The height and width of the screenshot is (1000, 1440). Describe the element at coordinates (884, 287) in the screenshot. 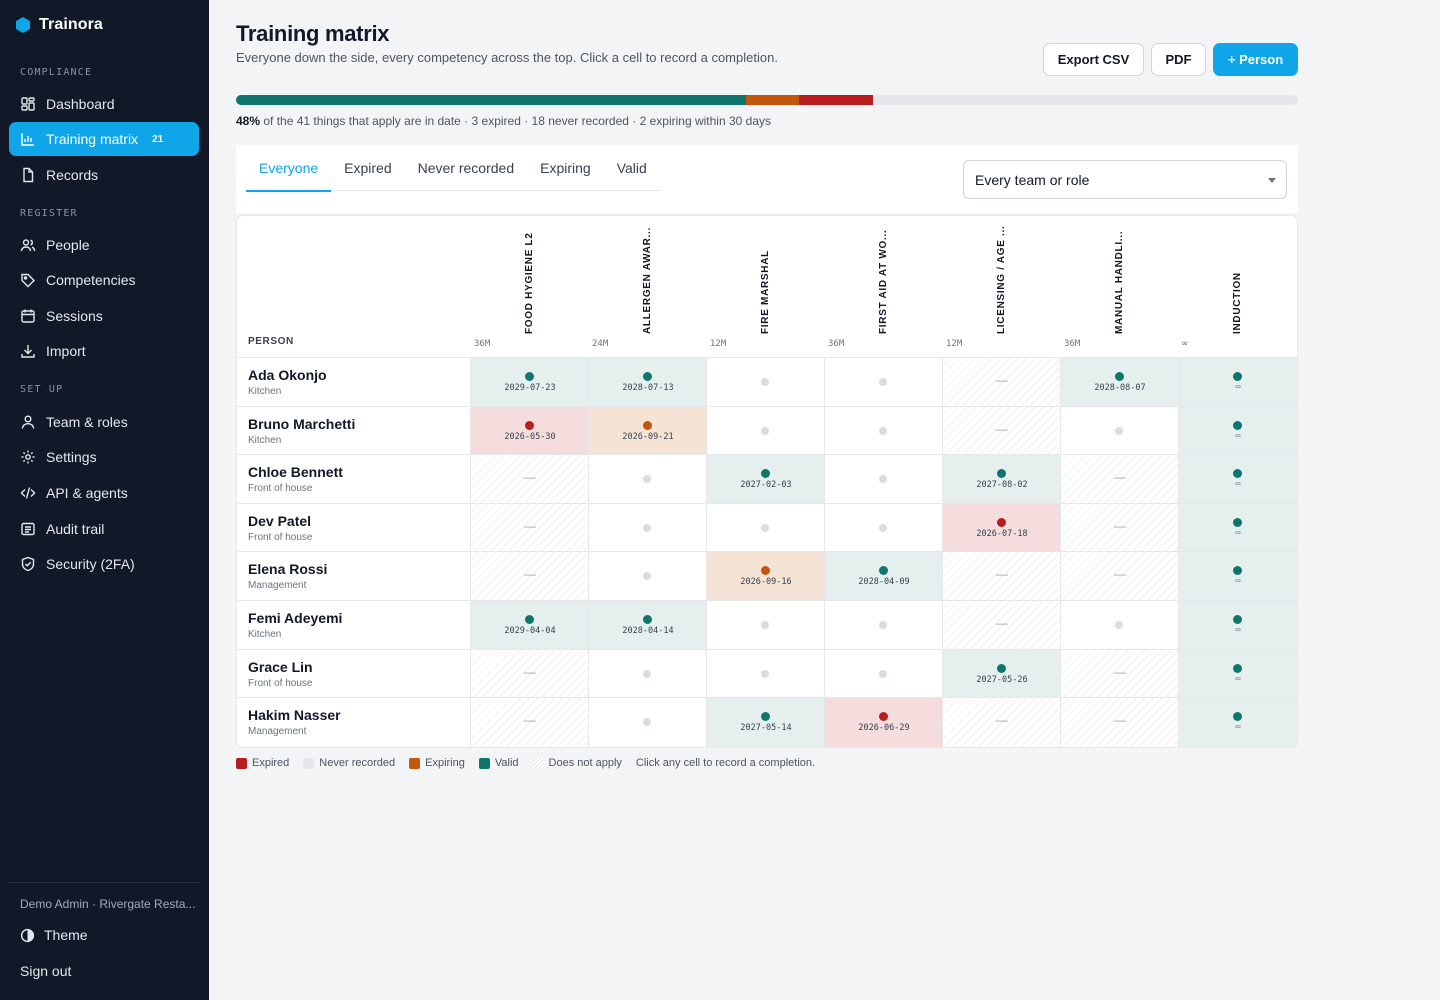

I see `column-header: FIRST AID AT WO... 36M` at that location.